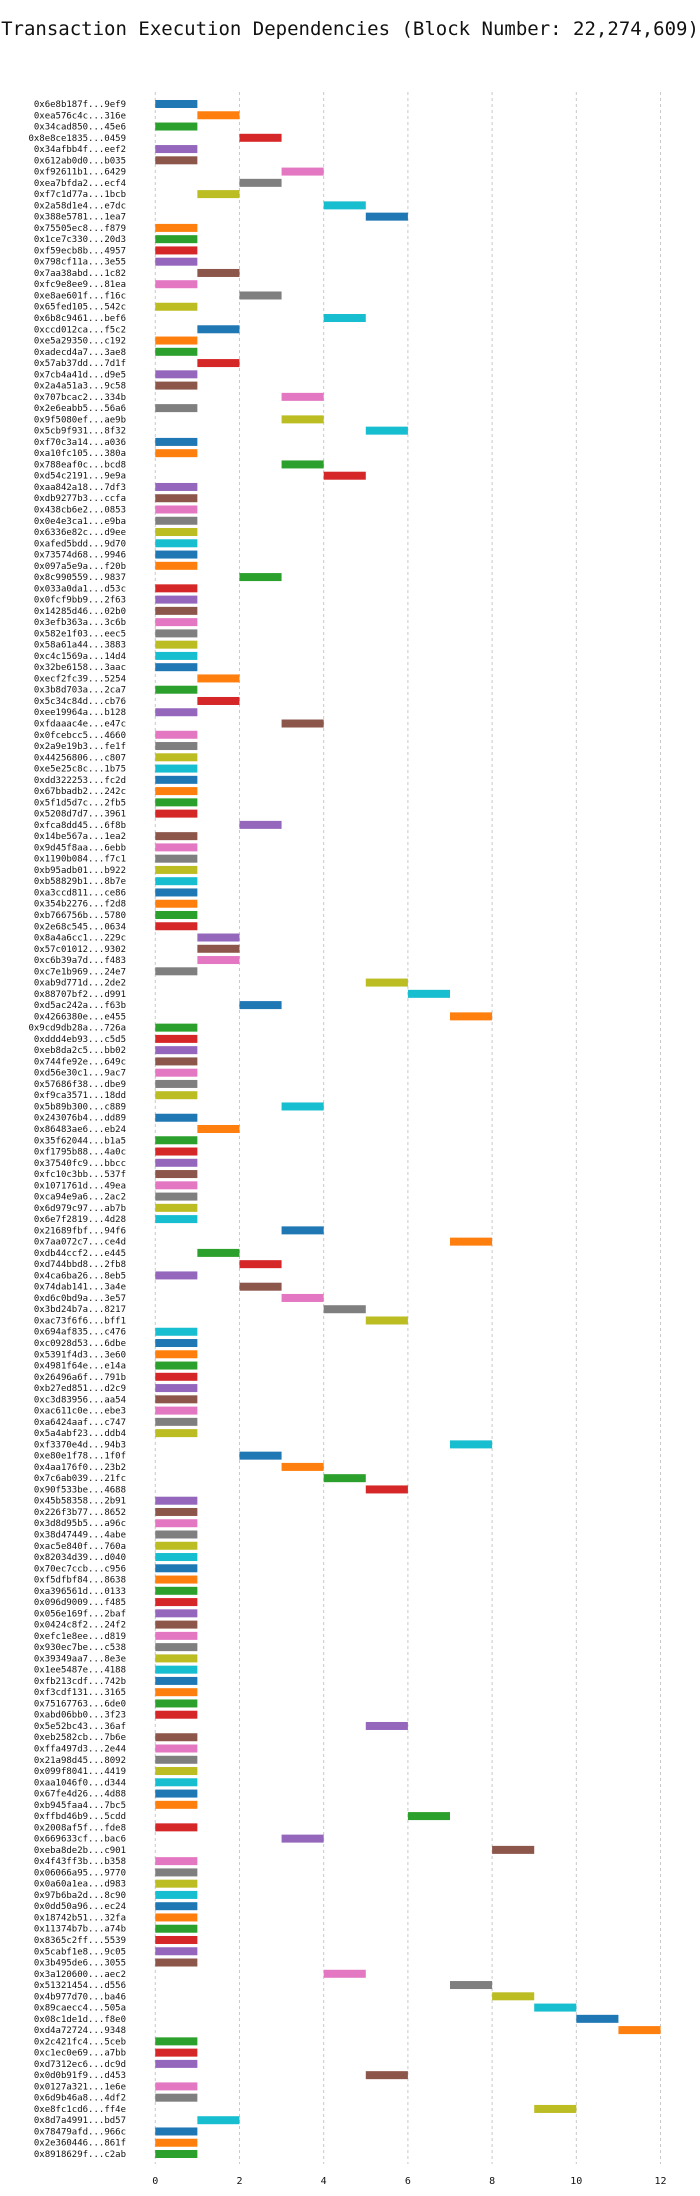 Image resolution: width=700 pixels, height=2196 pixels. Describe the element at coordinates (80, 1862) in the screenshot. I see `transaction-label: 0x4f43ff3b...b358` at that location.